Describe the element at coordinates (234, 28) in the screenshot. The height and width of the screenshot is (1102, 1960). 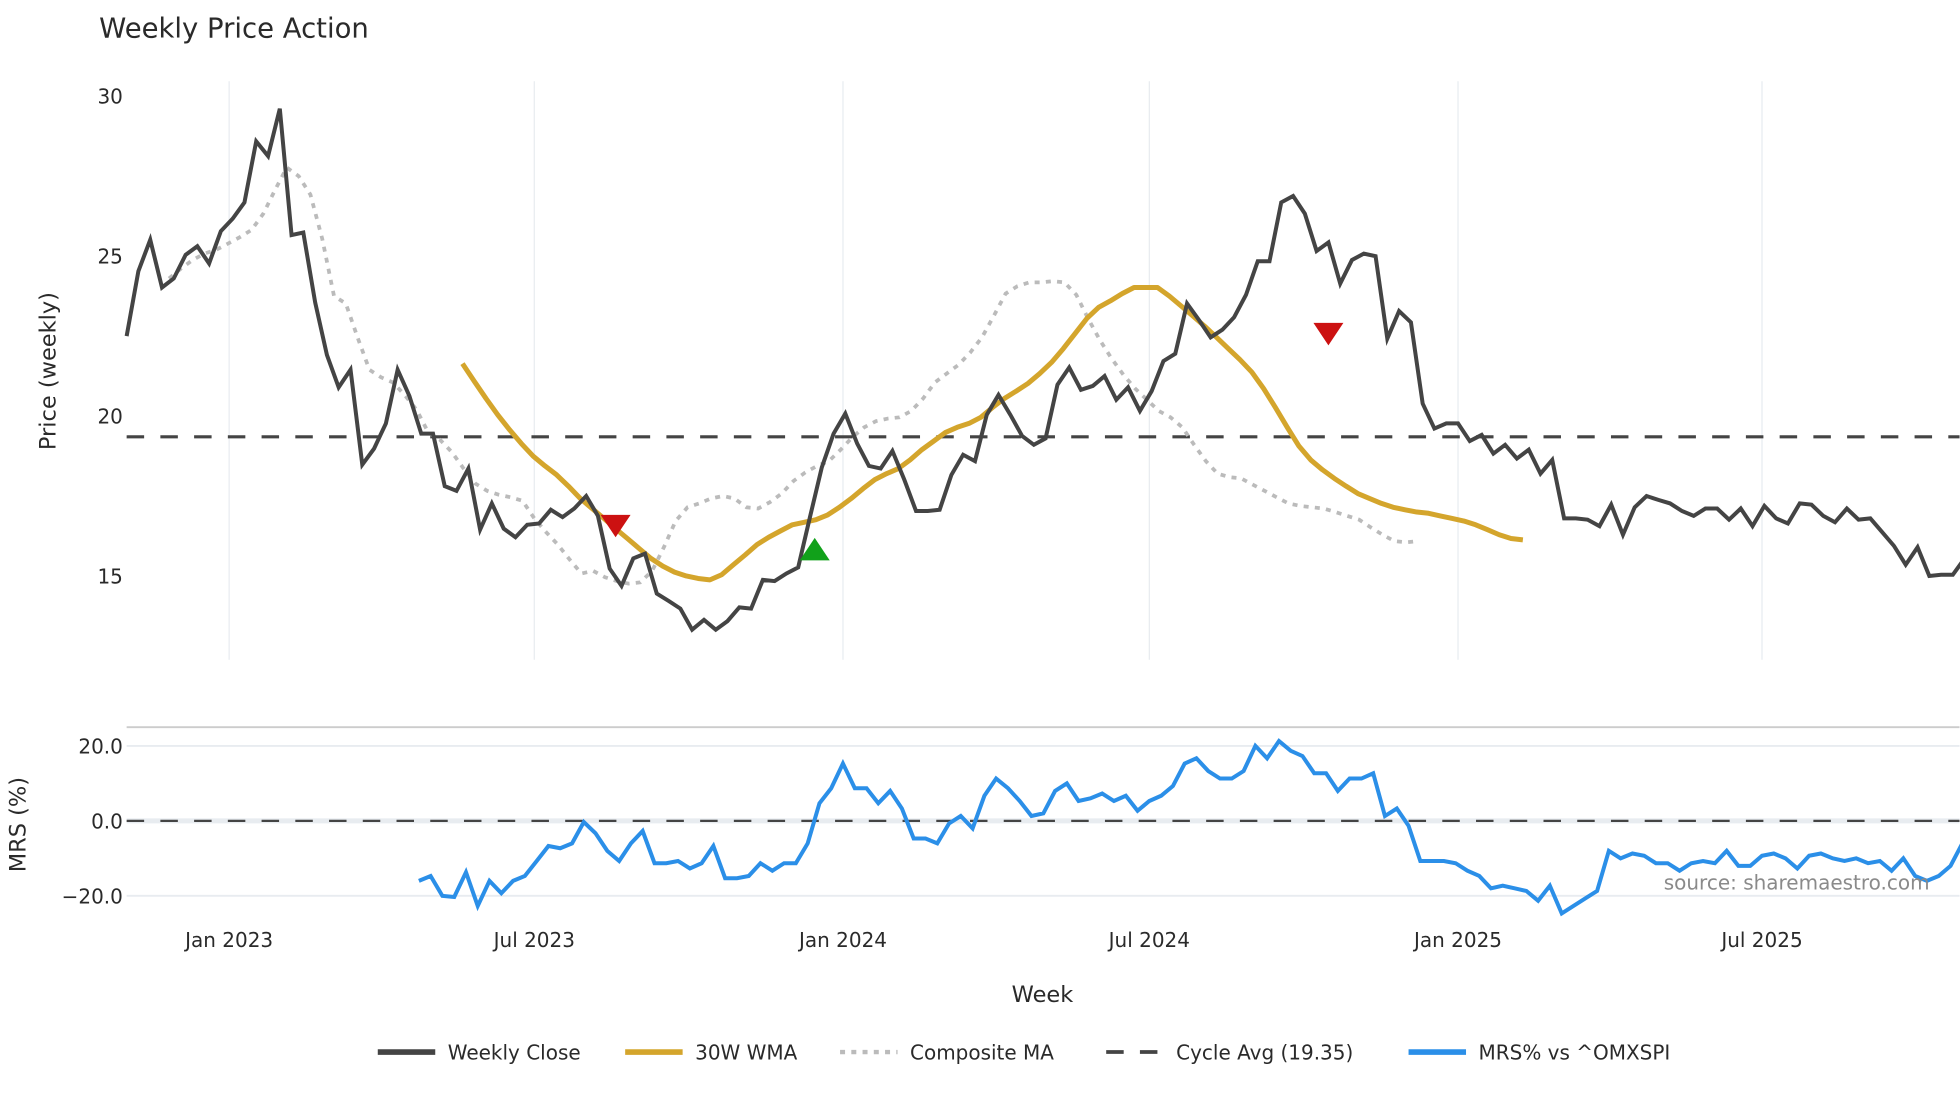
I see `chart-title: Weekly Price Action` at that location.